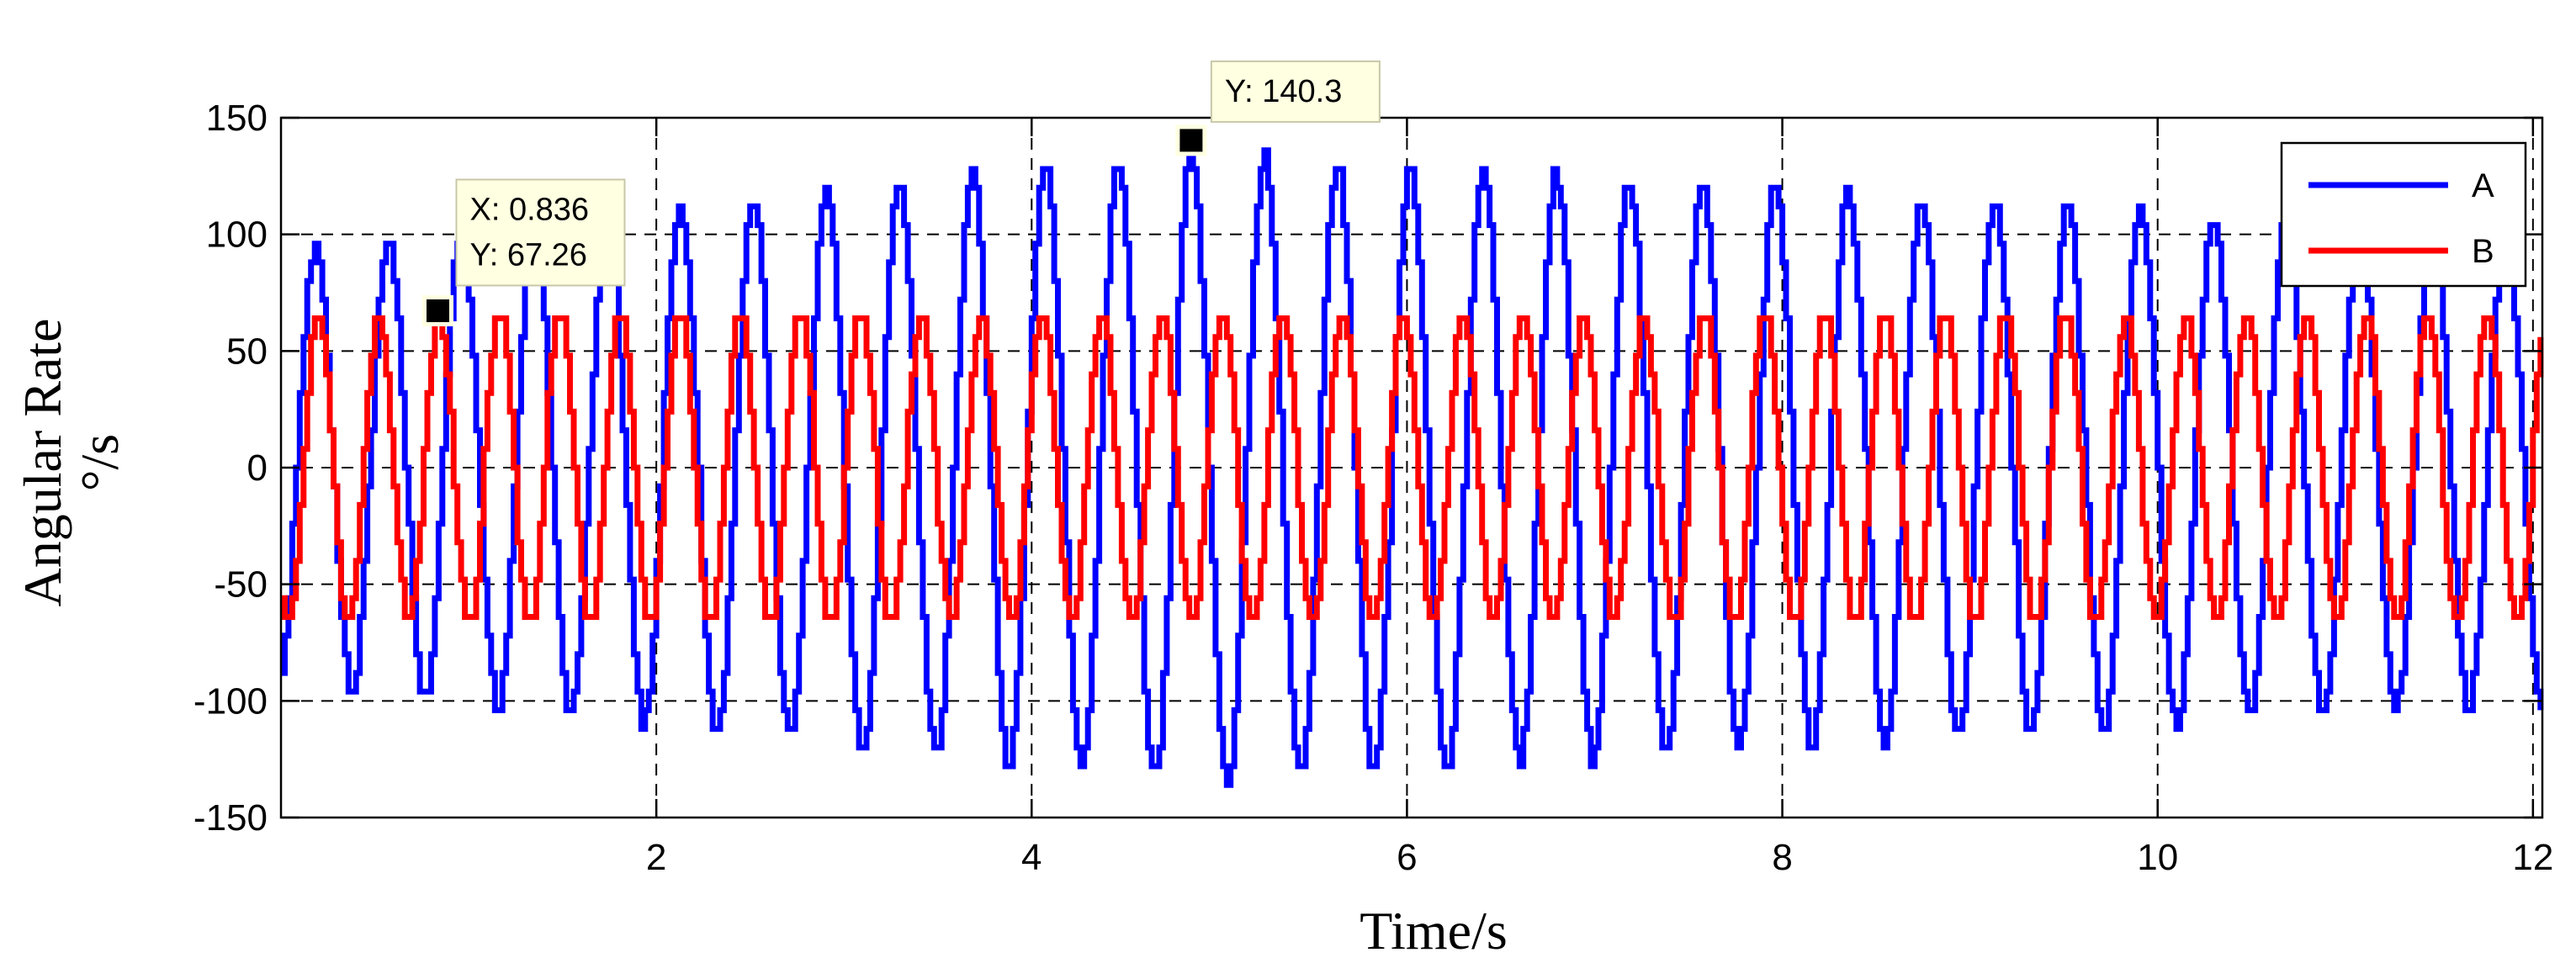 The image size is (2576, 979). What do you see at coordinates (2157, 857) in the screenshot?
I see `x-tick-label: 10` at bounding box center [2157, 857].